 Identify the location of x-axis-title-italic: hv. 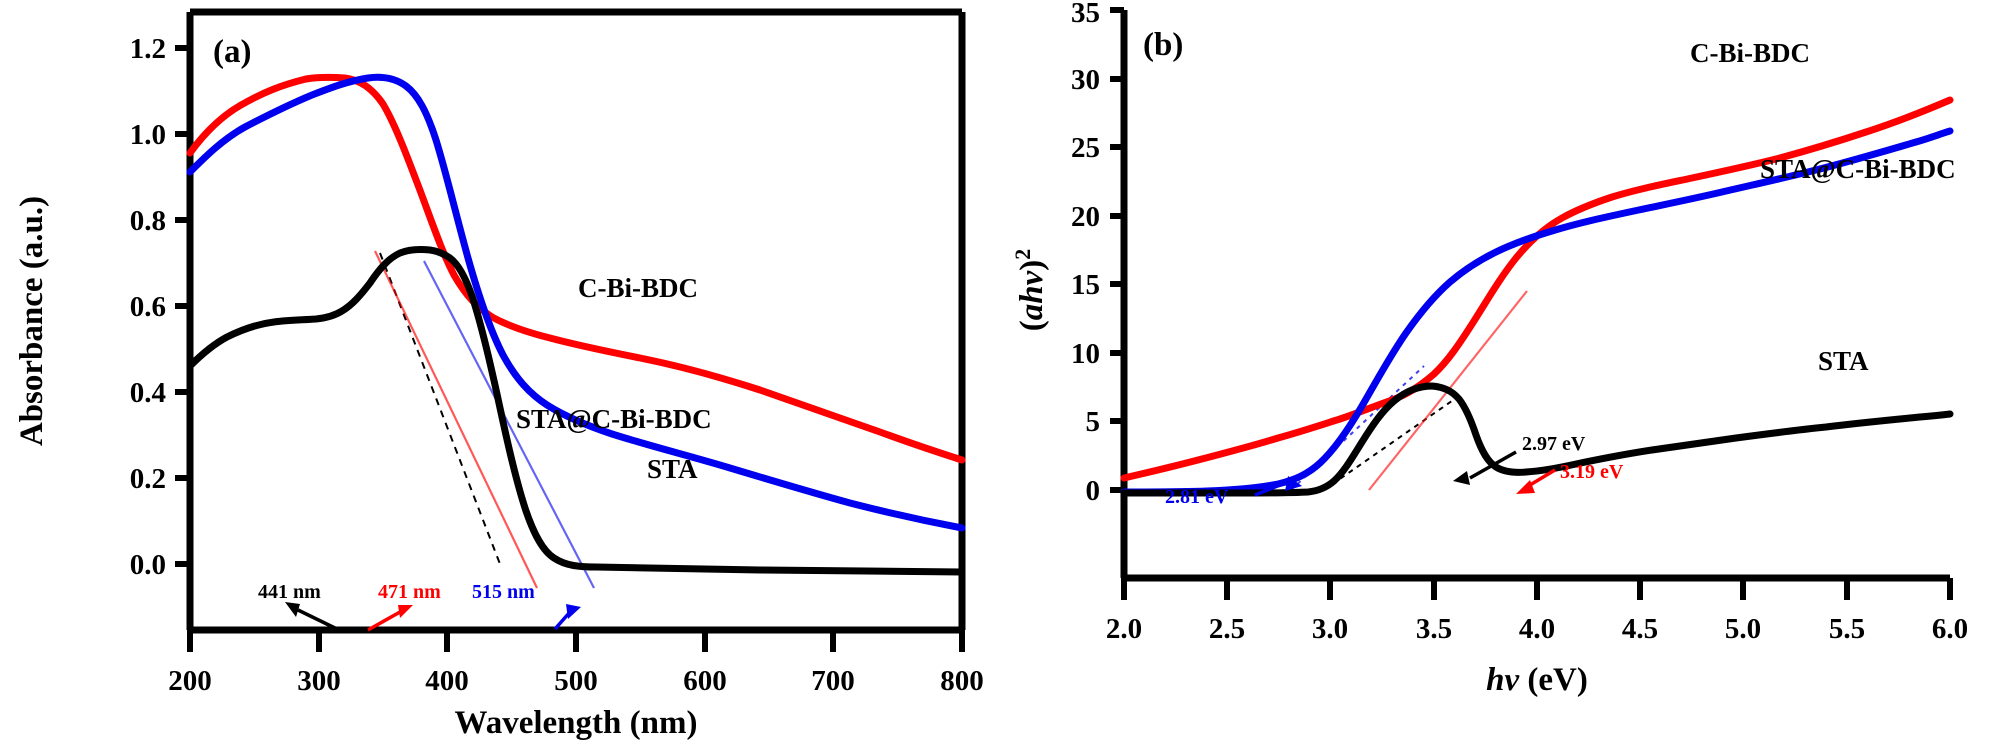
(1502, 680).